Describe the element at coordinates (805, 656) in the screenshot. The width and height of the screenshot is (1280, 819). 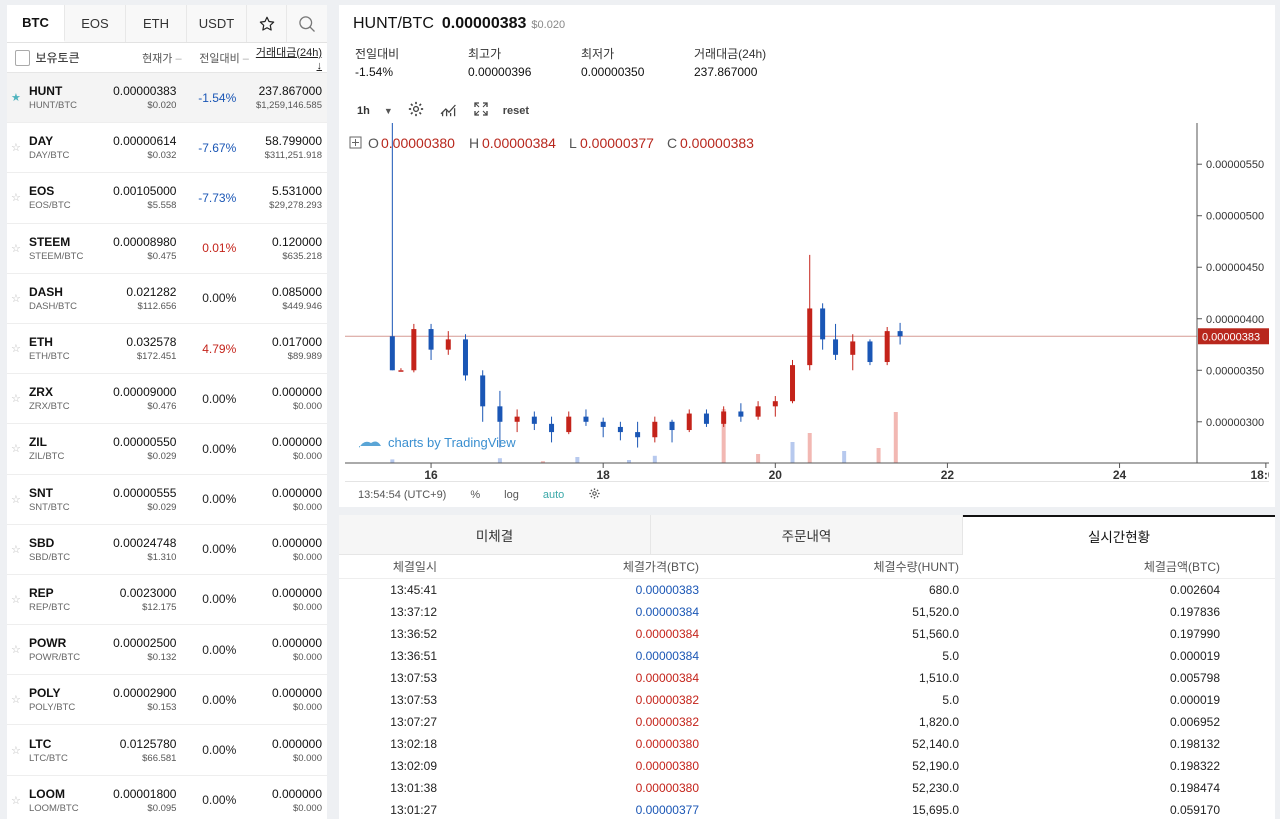
I see `trade-row: 13:36:51 0.00000384 5.0 0.000019` at that location.